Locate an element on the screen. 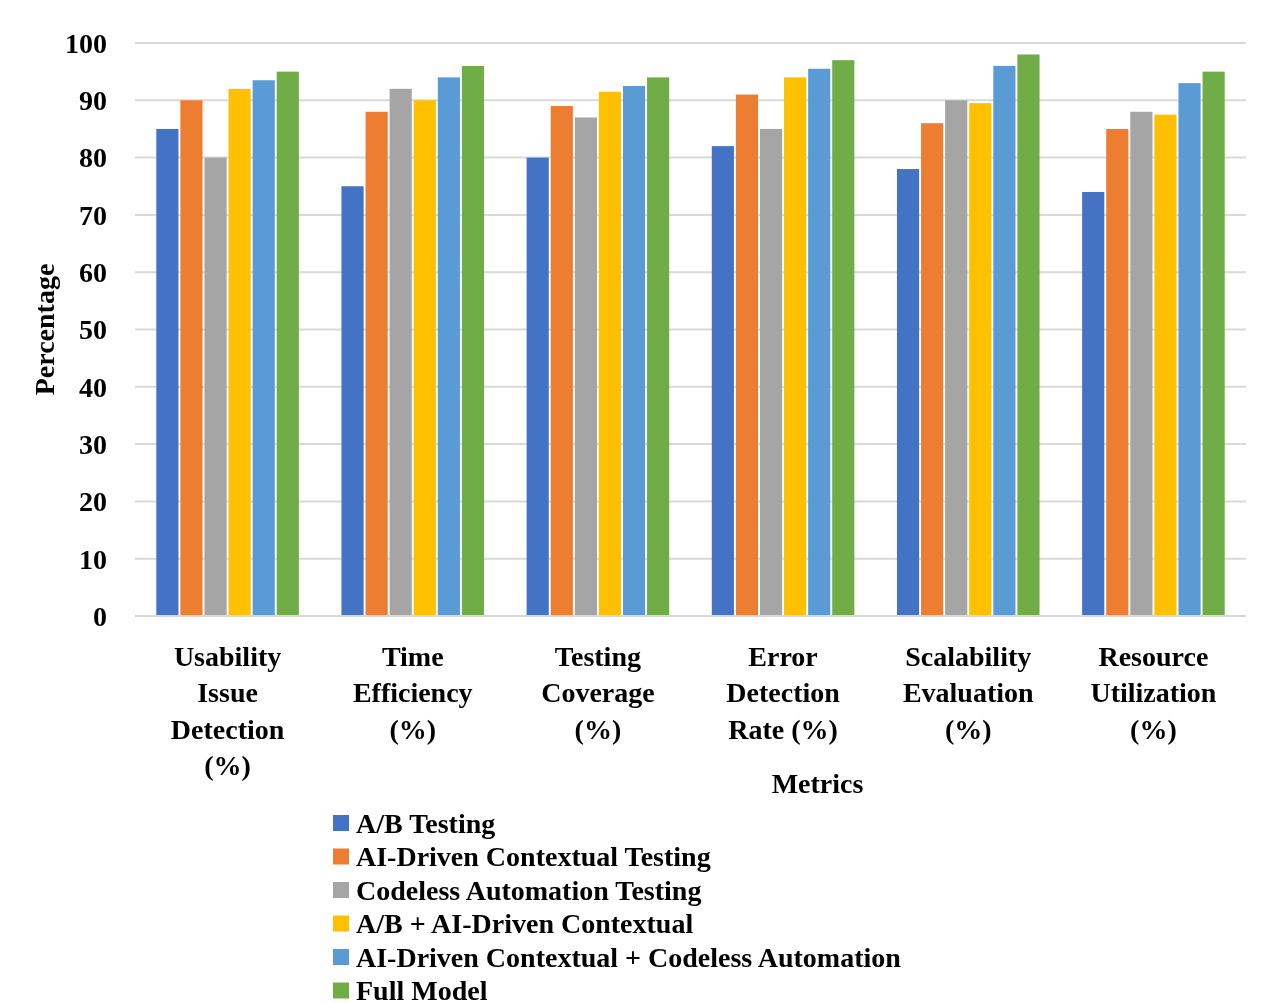 The image size is (1264, 1003). y-tick-label: 70 is located at coordinates (93, 215).